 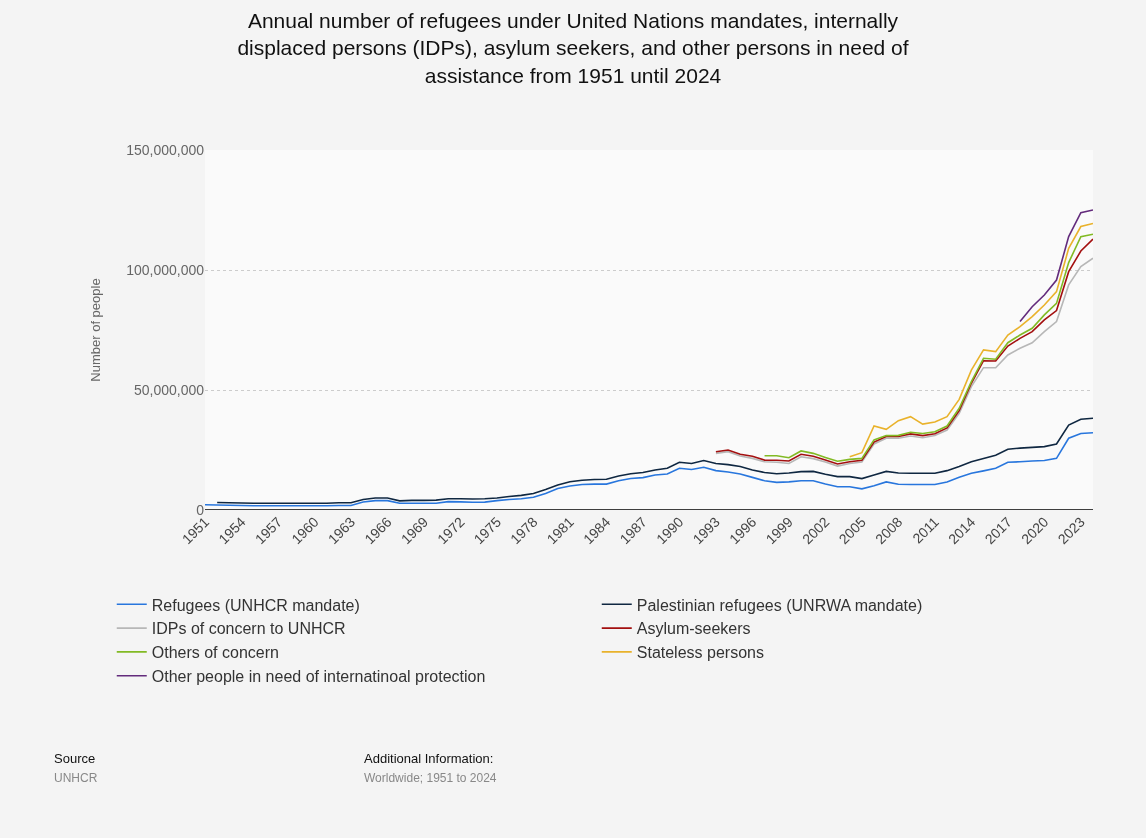 What do you see at coordinates (75, 758) in the screenshot?
I see `text: Source` at bounding box center [75, 758].